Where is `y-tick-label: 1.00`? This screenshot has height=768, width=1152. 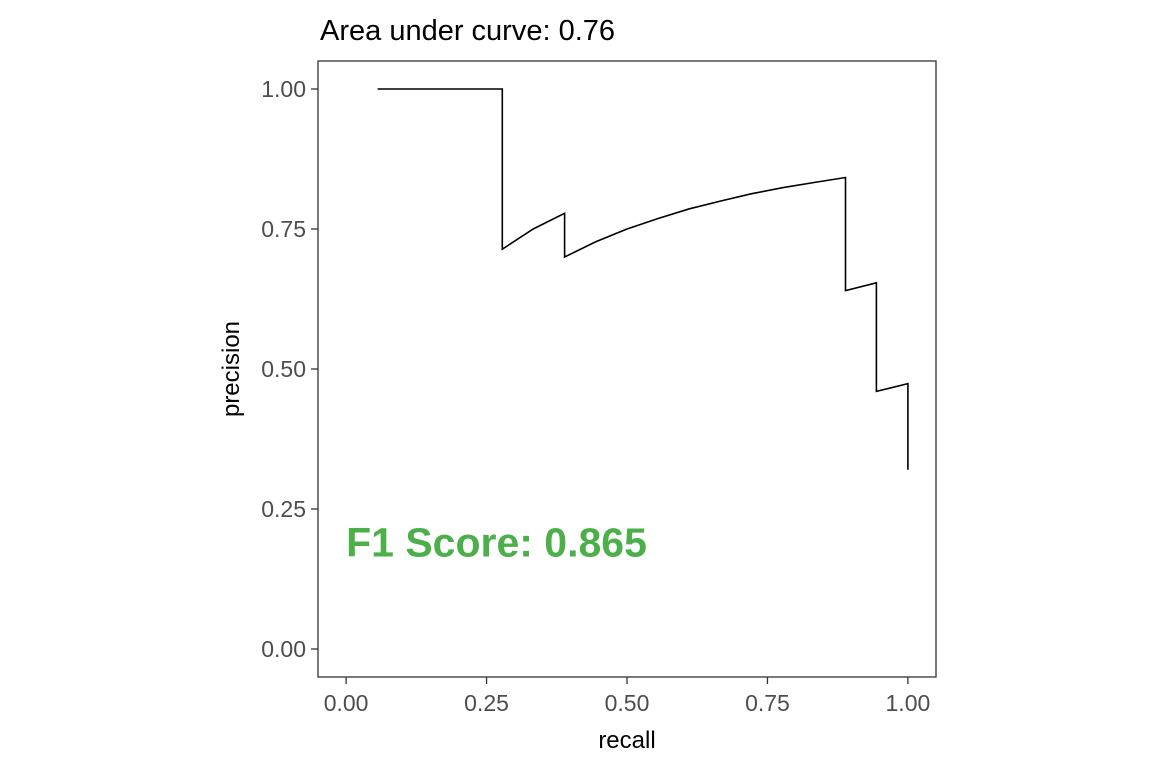 y-tick-label: 1.00 is located at coordinates (283, 89).